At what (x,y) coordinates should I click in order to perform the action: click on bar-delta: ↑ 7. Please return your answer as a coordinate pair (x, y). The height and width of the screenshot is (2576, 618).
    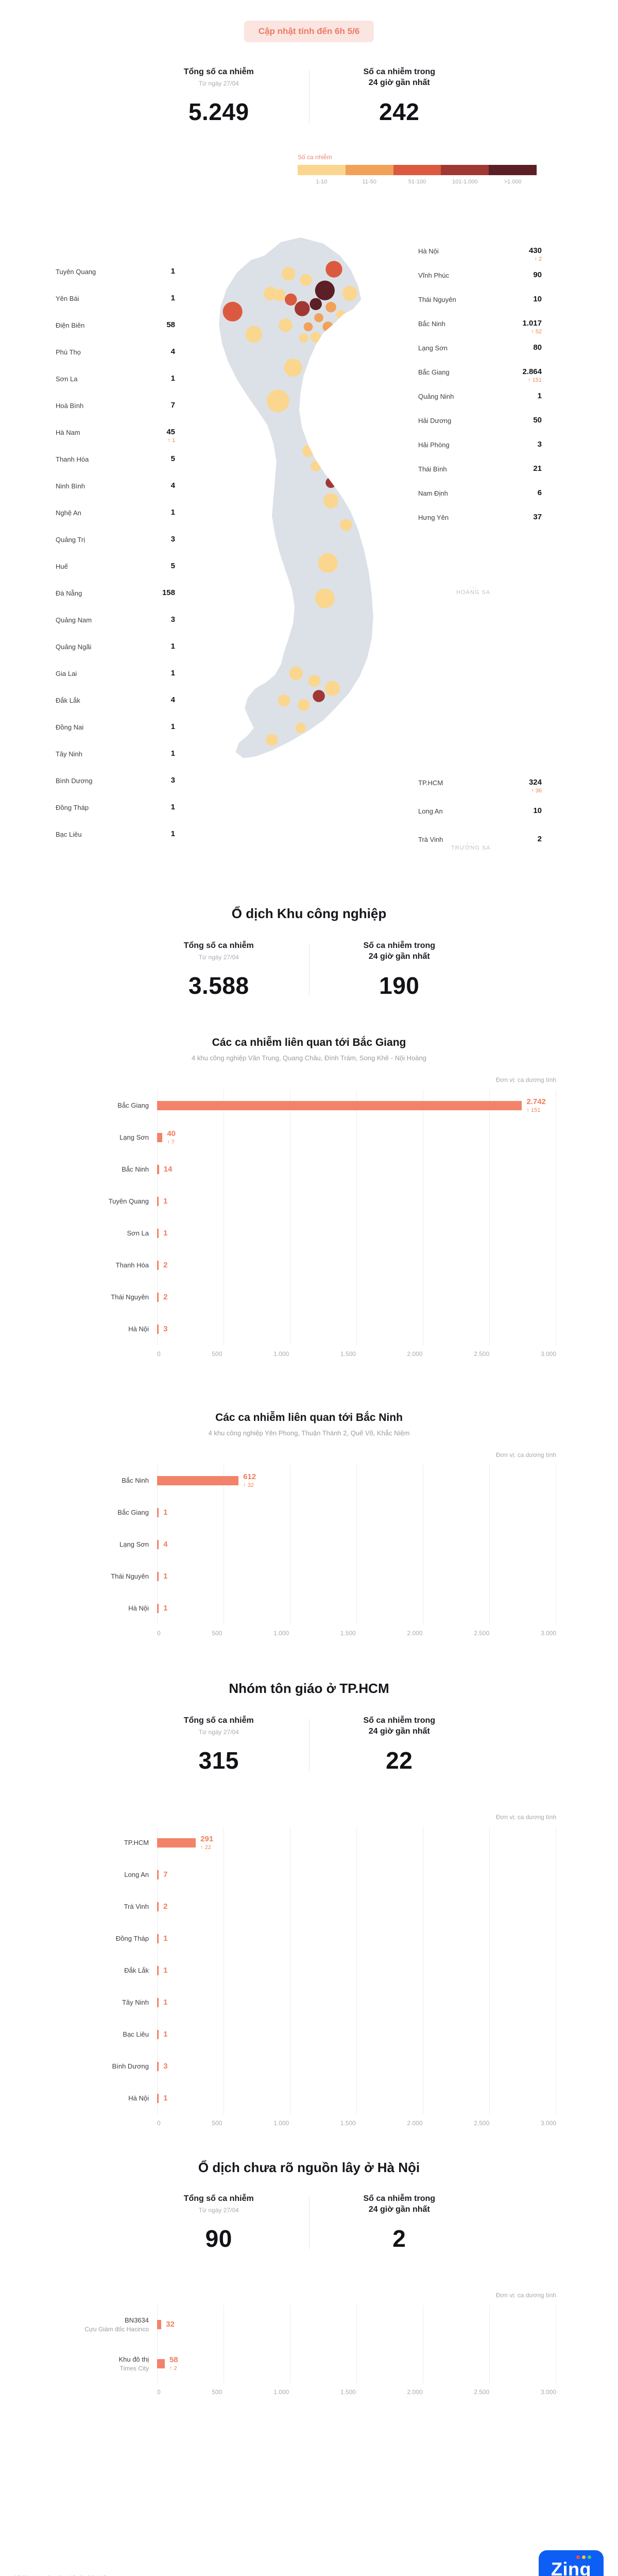
    Looking at the image, I should click on (171, 1142).